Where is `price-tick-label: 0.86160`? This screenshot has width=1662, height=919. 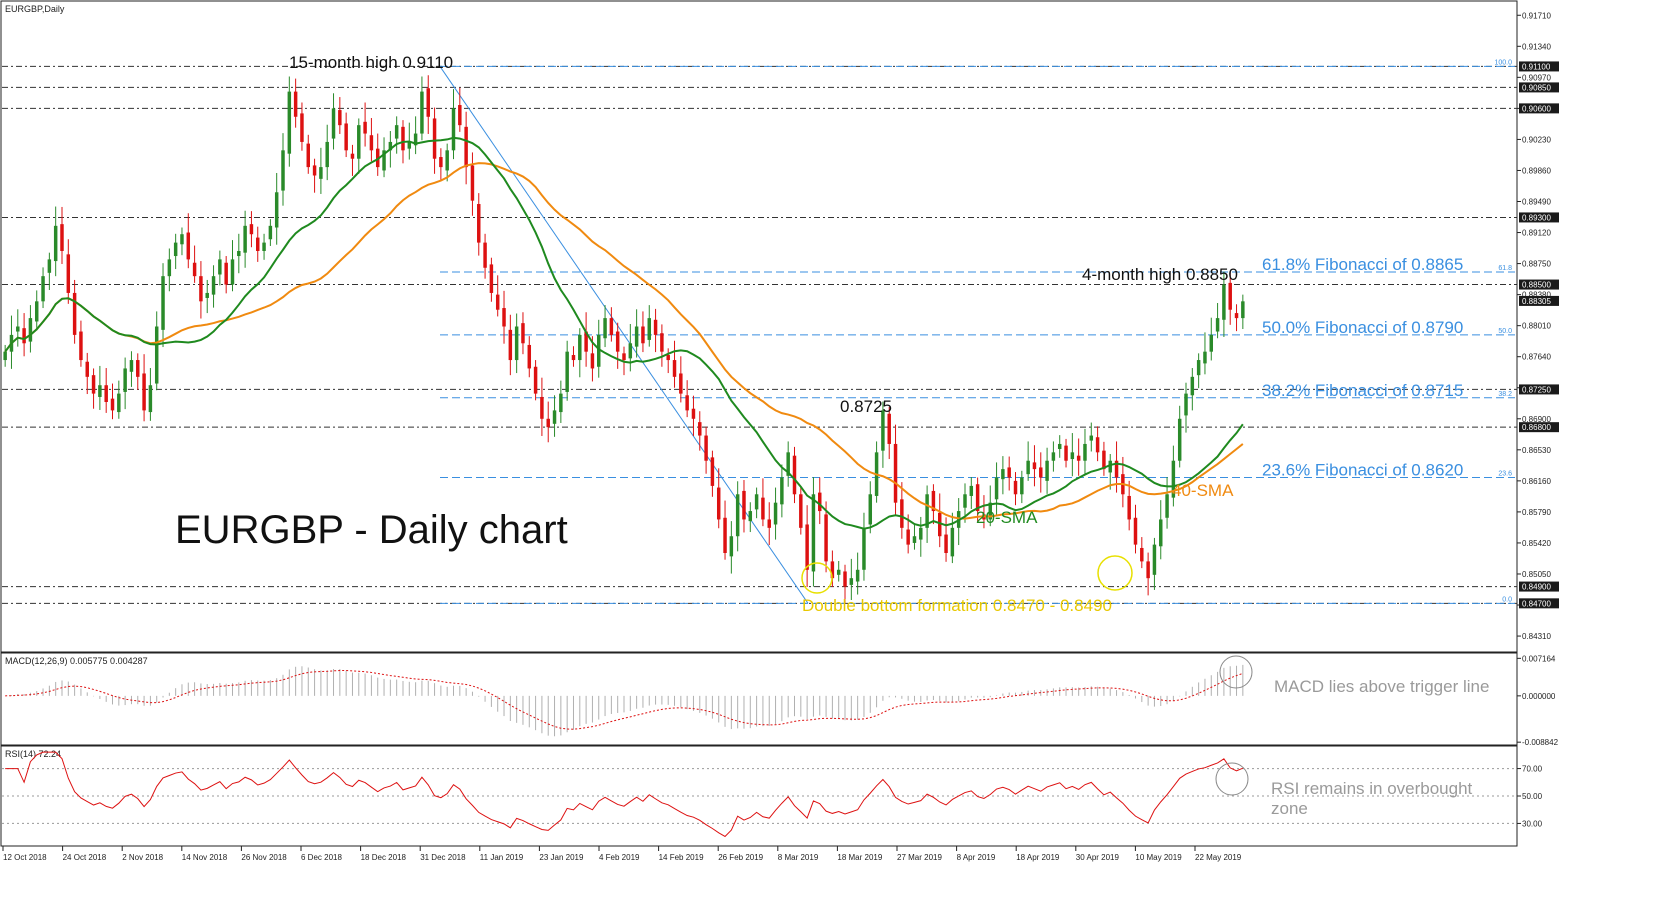 price-tick-label: 0.86160 is located at coordinates (1536, 481).